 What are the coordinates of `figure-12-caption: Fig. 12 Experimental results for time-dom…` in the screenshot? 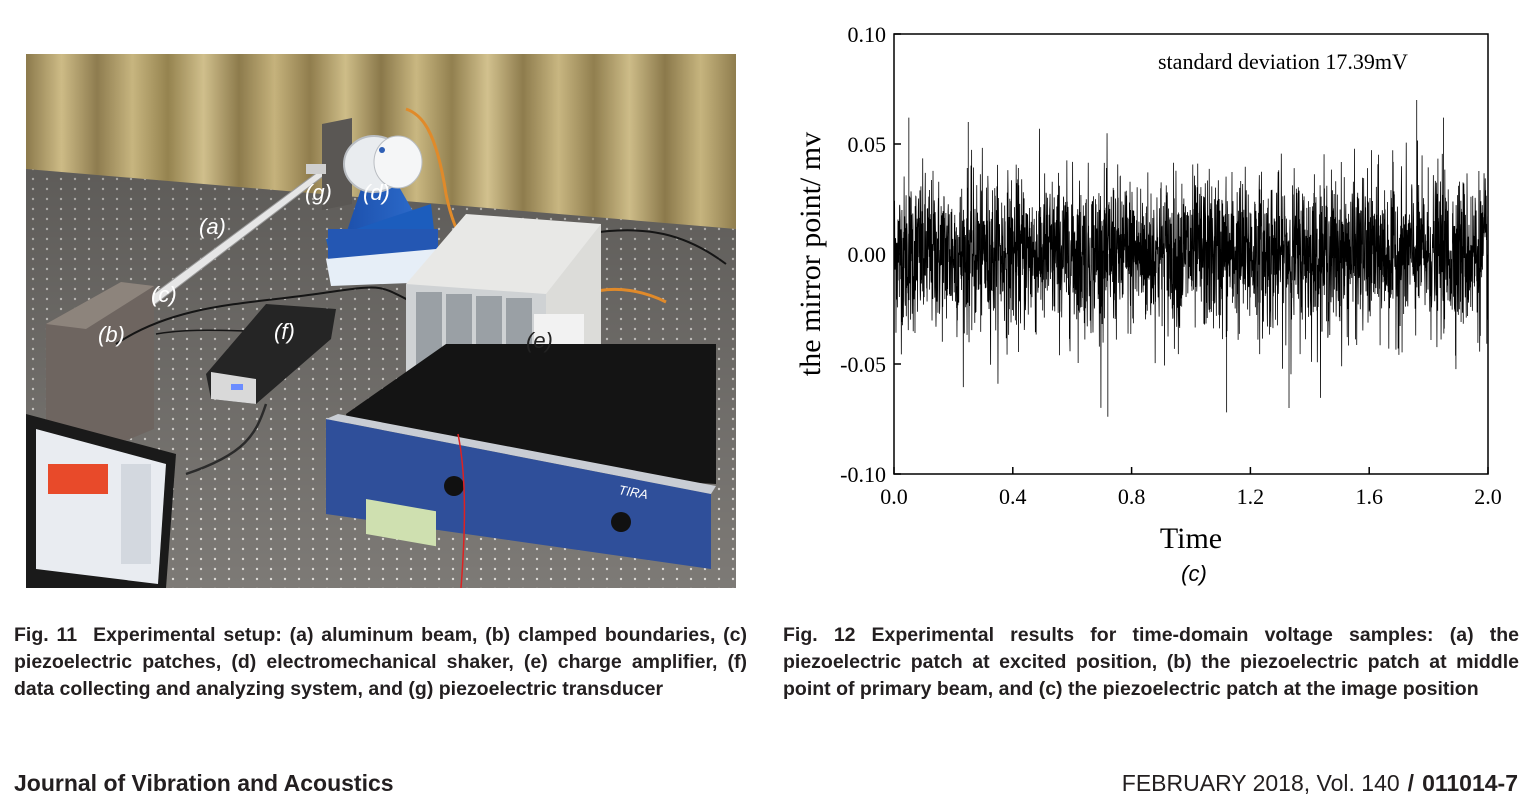 It's located at (1151, 662).